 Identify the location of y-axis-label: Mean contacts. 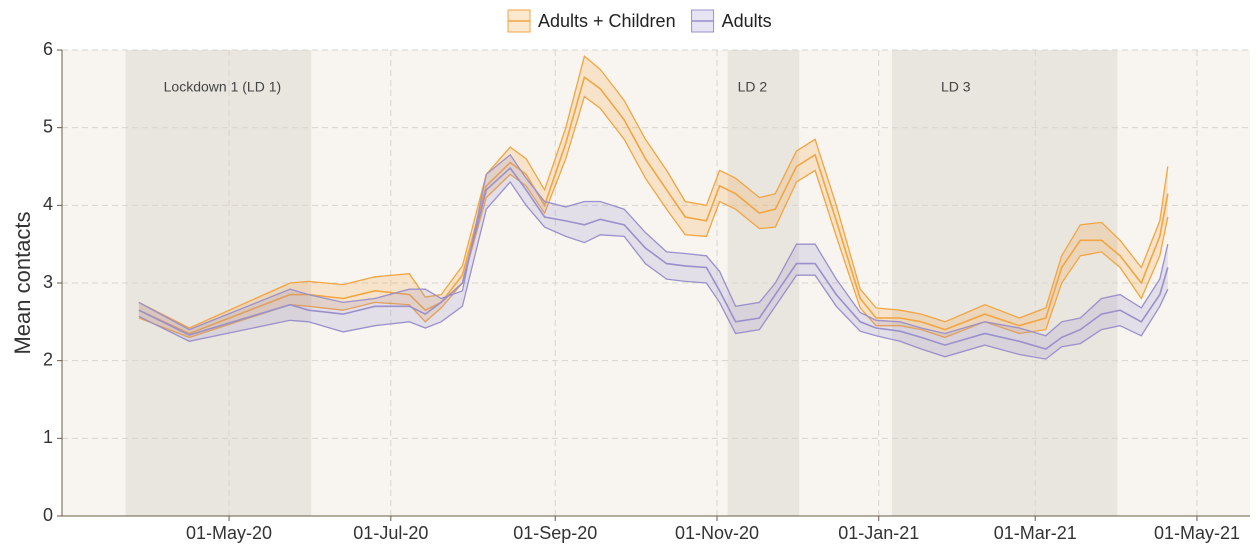
(22, 282).